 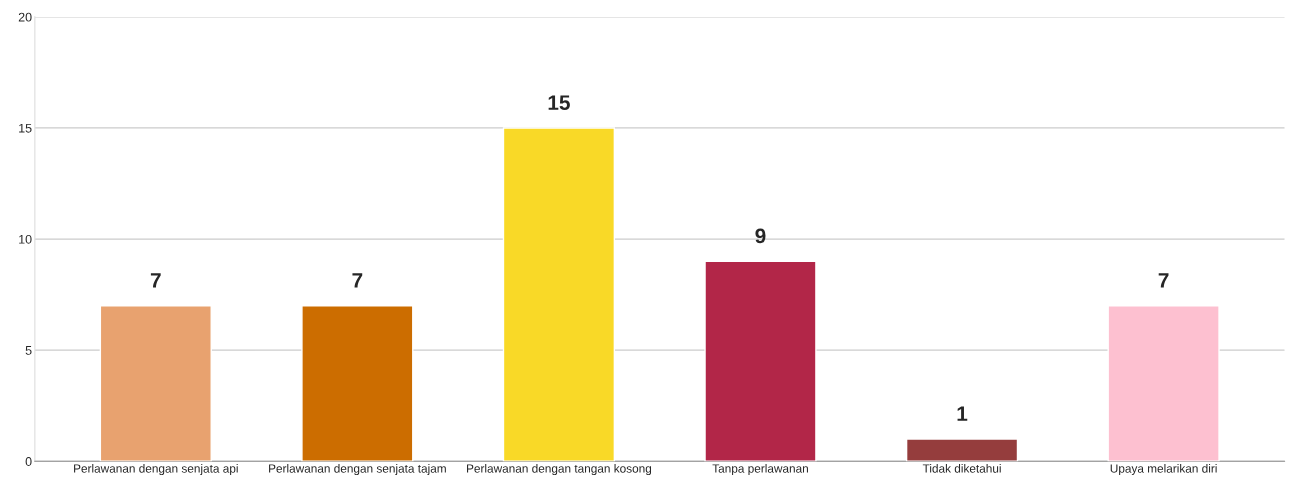 I want to click on x-tick-label: Upaya melarikan diri, so click(x=1163, y=470).